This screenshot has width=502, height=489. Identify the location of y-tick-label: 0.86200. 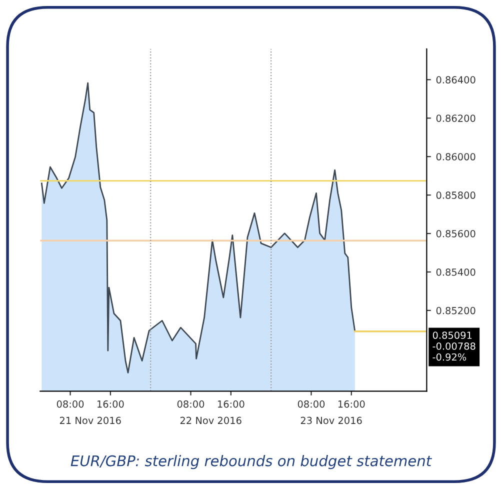
(456, 118).